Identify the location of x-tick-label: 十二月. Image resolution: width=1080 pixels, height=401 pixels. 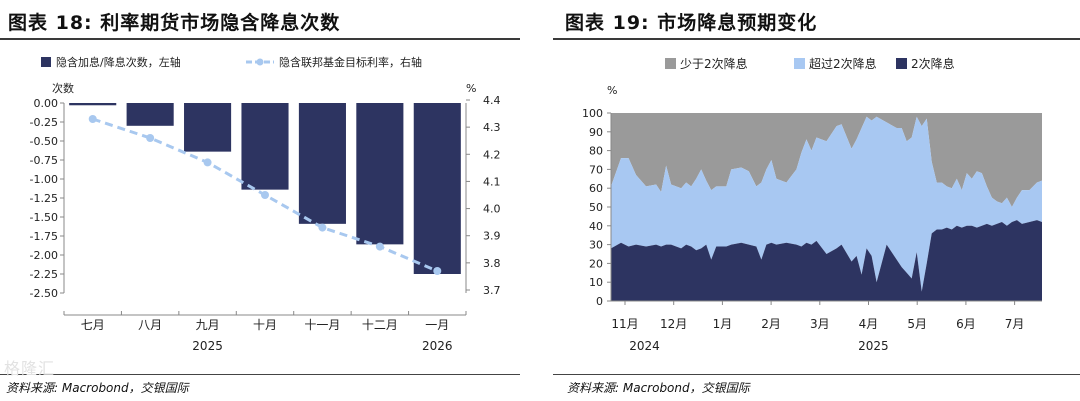
(380, 325).